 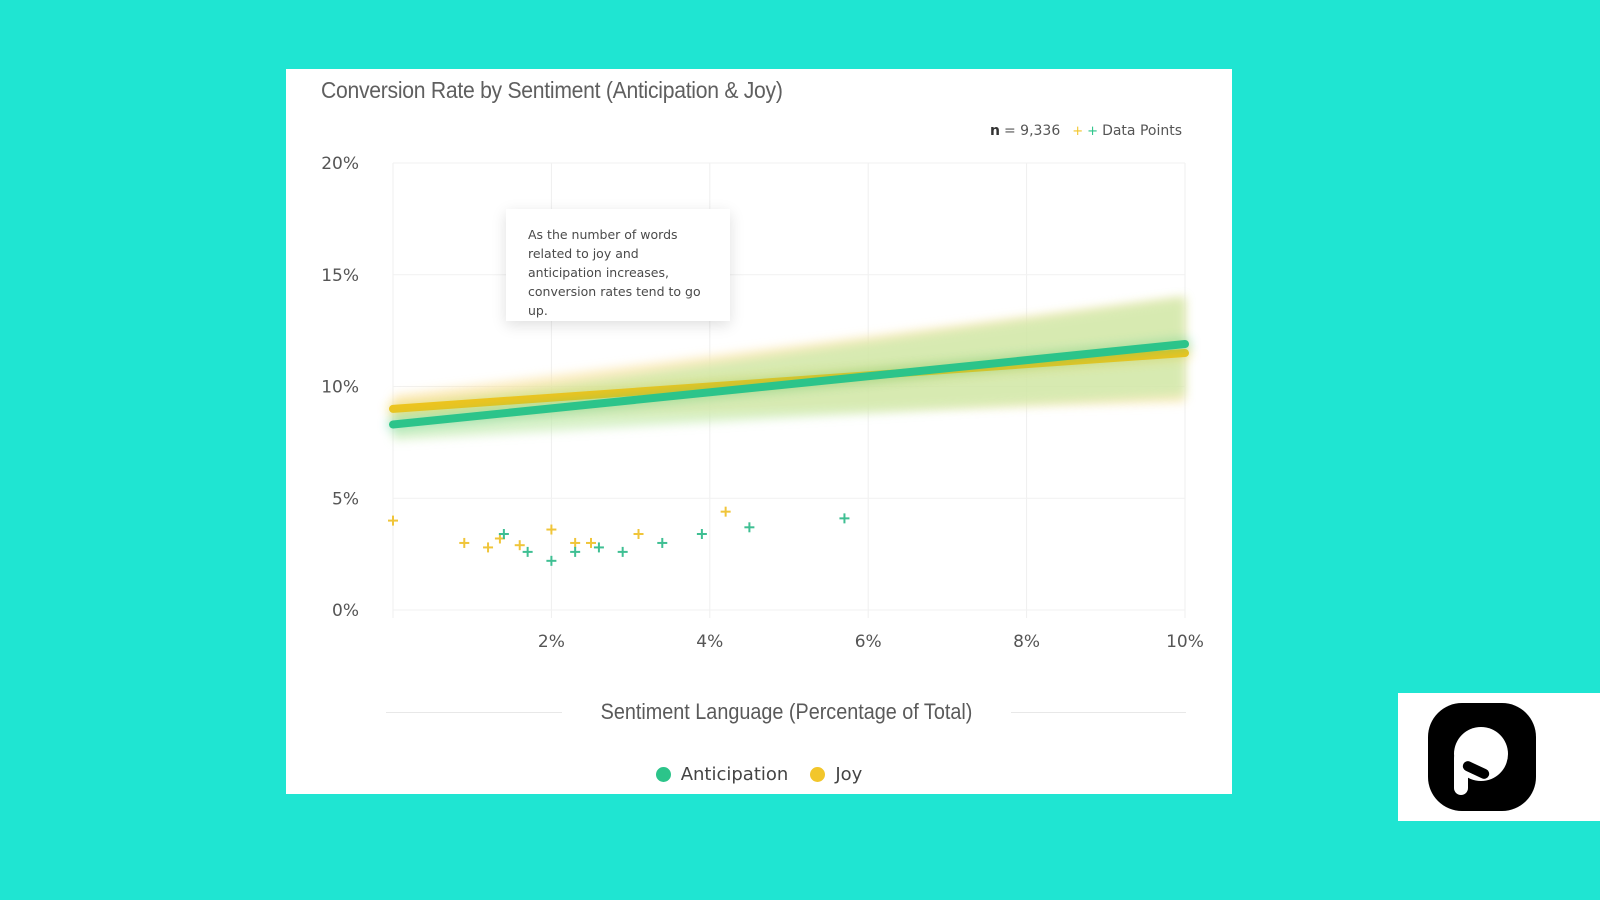 I want to click on legend-dot-joy-icon, so click(x=818, y=774).